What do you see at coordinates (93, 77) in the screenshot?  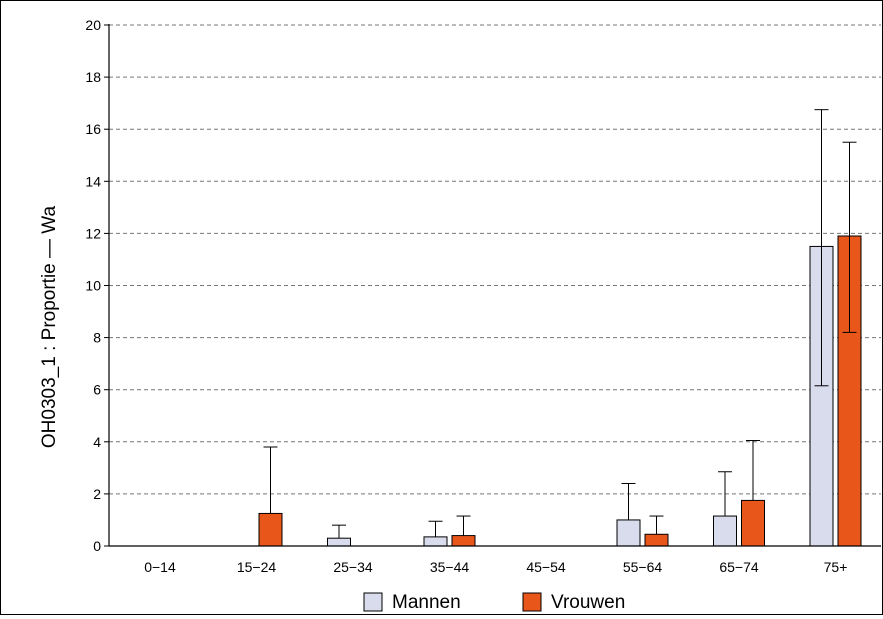 I see `y-tick-label: 18` at bounding box center [93, 77].